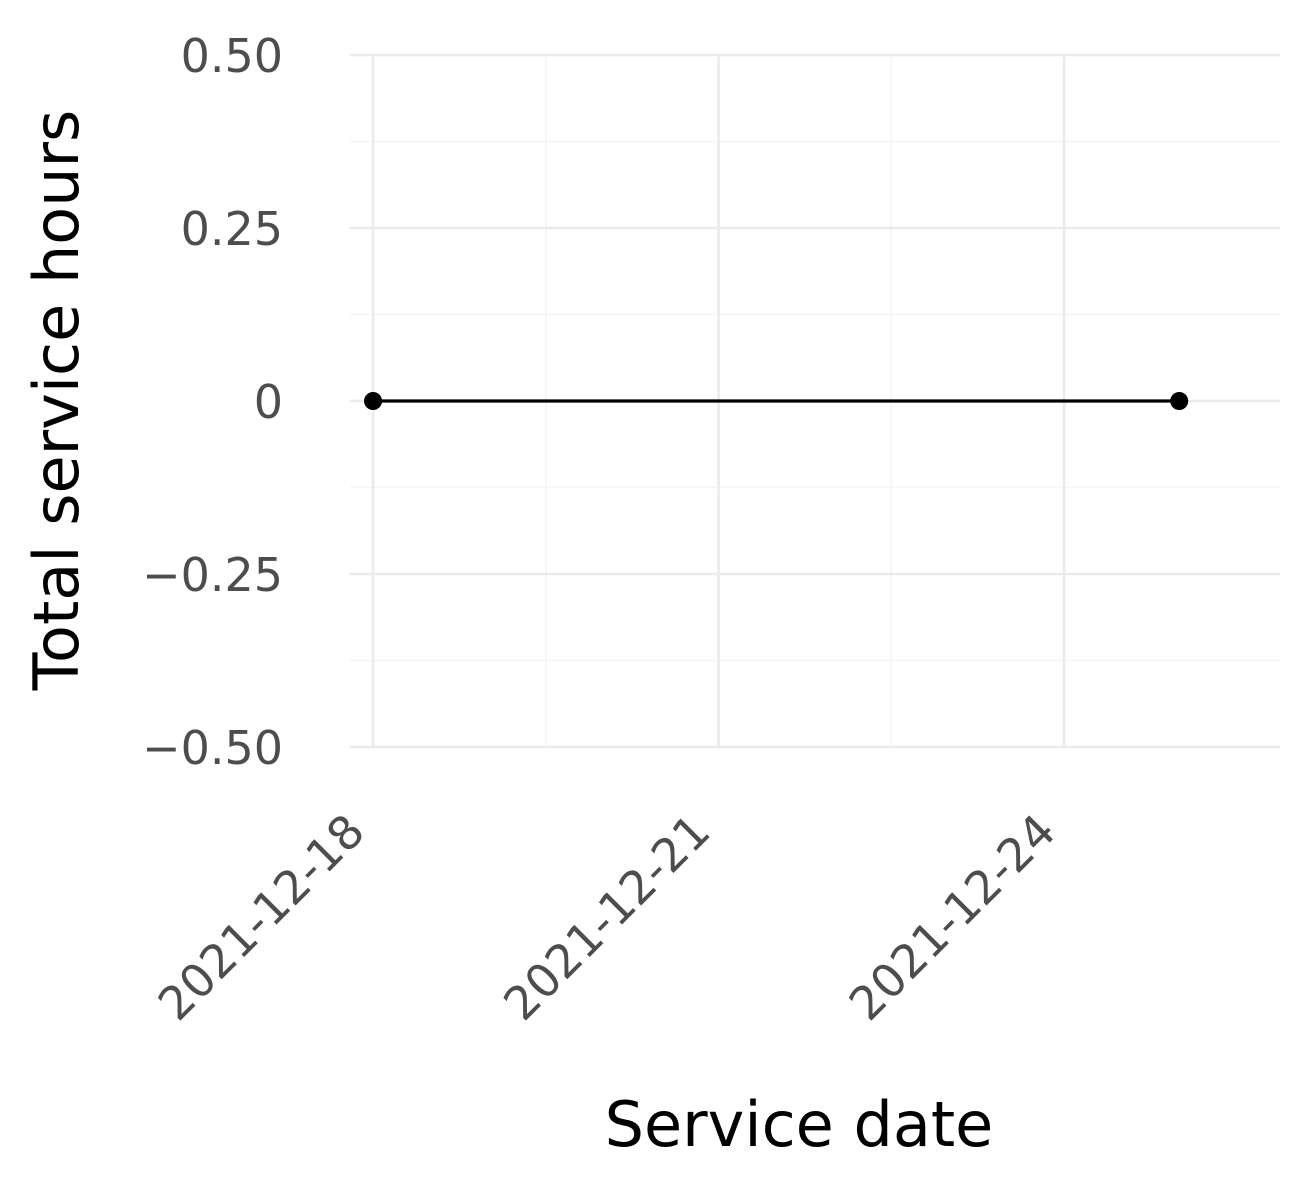 This screenshot has height=1190, width=1309. What do you see at coordinates (212, 402) in the screenshot?
I see `y-axis-ticks: −0.50 −0.25 0 0.25 0.50` at bounding box center [212, 402].